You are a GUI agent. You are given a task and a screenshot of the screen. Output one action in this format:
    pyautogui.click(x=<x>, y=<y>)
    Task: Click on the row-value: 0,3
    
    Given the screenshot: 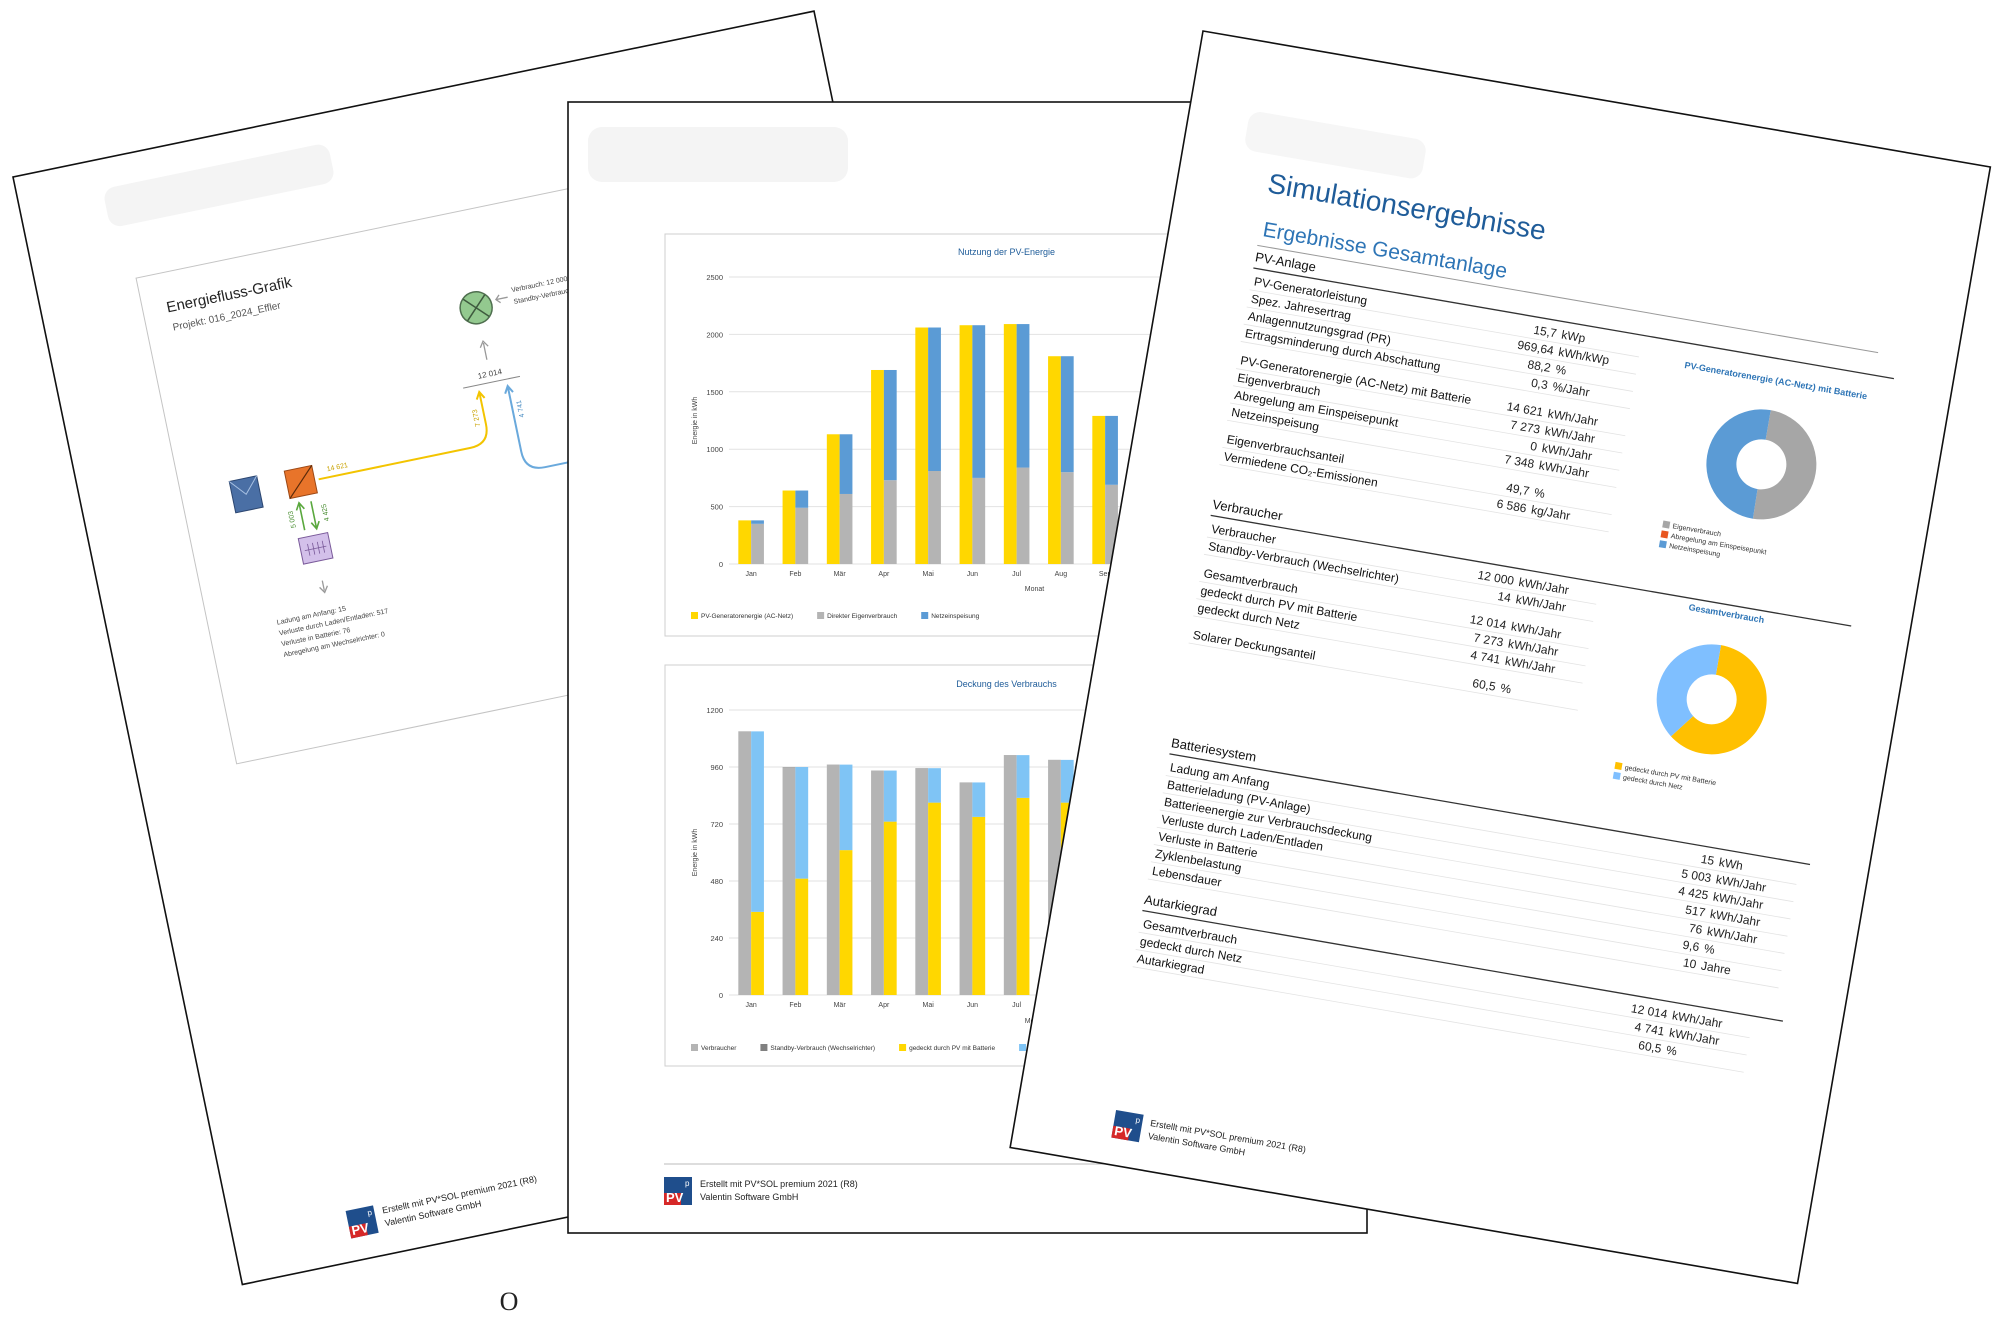 What is the action you would take?
    pyautogui.click(x=1539, y=384)
    